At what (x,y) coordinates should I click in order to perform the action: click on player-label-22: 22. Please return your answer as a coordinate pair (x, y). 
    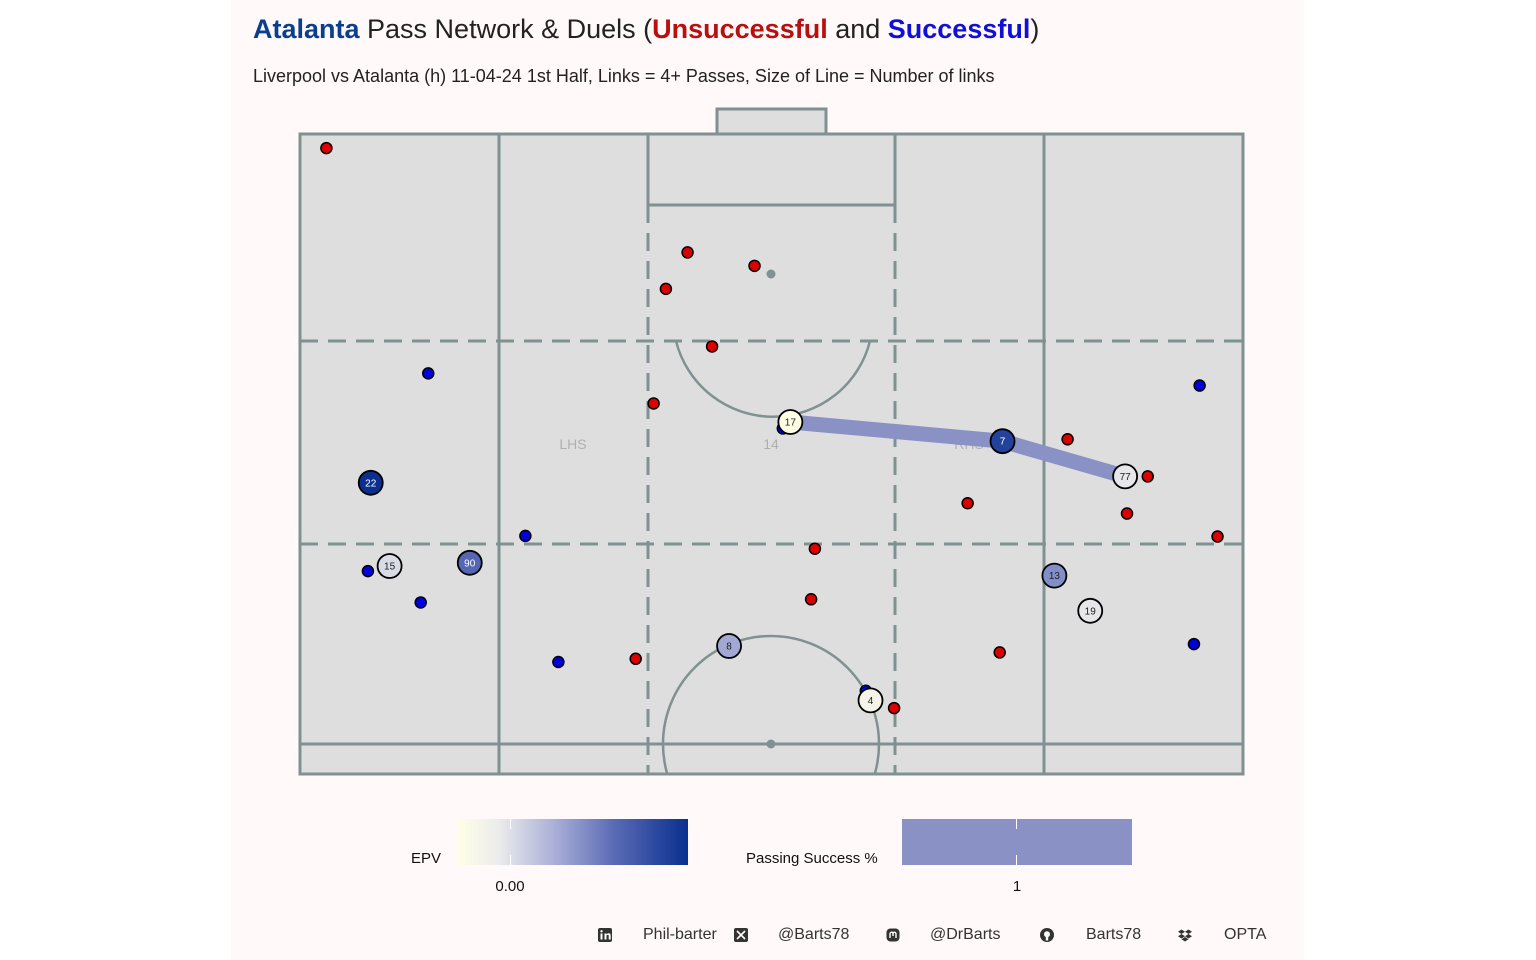
    Looking at the image, I should click on (371, 483).